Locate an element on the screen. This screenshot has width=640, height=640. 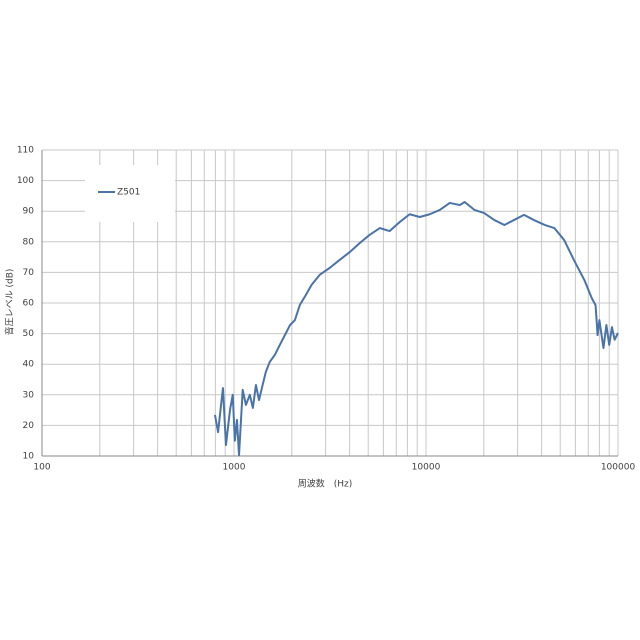
x-axis-label: 周波数 (Hz) is located at coordinates (325, 484).